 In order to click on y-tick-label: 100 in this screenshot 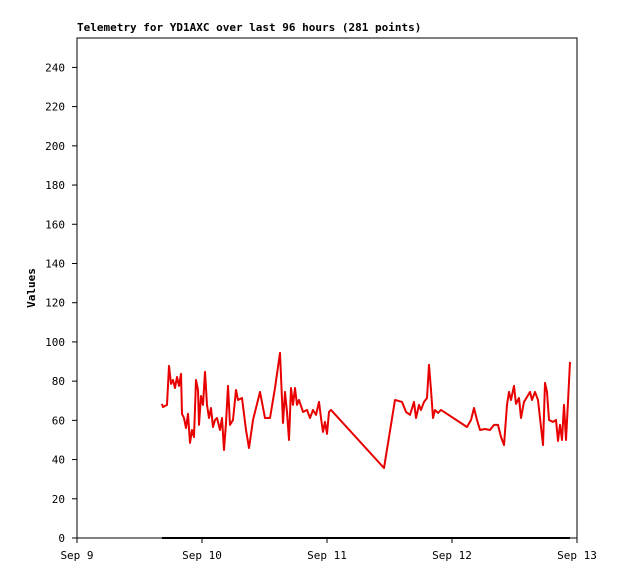, I will do `click(55, 342)`.